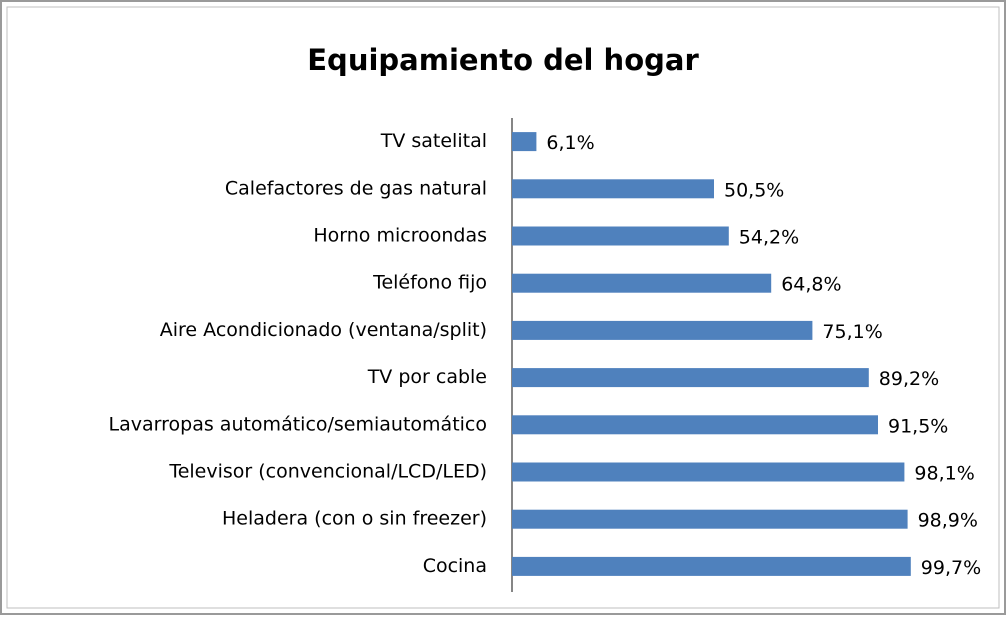 The height and width of the screenshot is (619, 1006). What do you see at coordinates (769, 238) in the screenshot?
I see `value-label: 54,2%` at bounding box center [769, 238].